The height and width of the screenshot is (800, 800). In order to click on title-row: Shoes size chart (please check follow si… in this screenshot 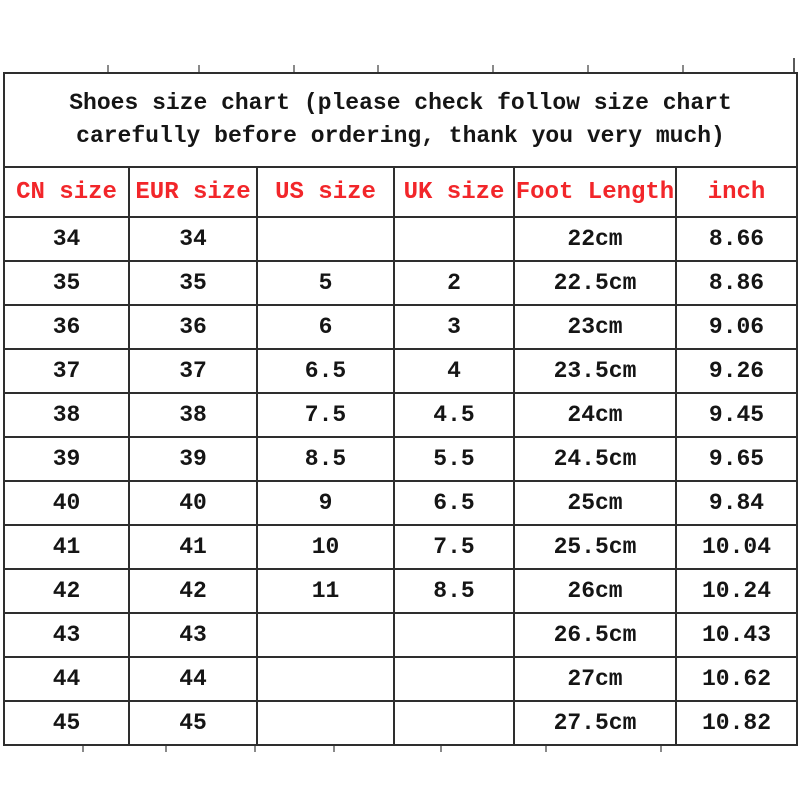, I will do `click(400, 120)`.